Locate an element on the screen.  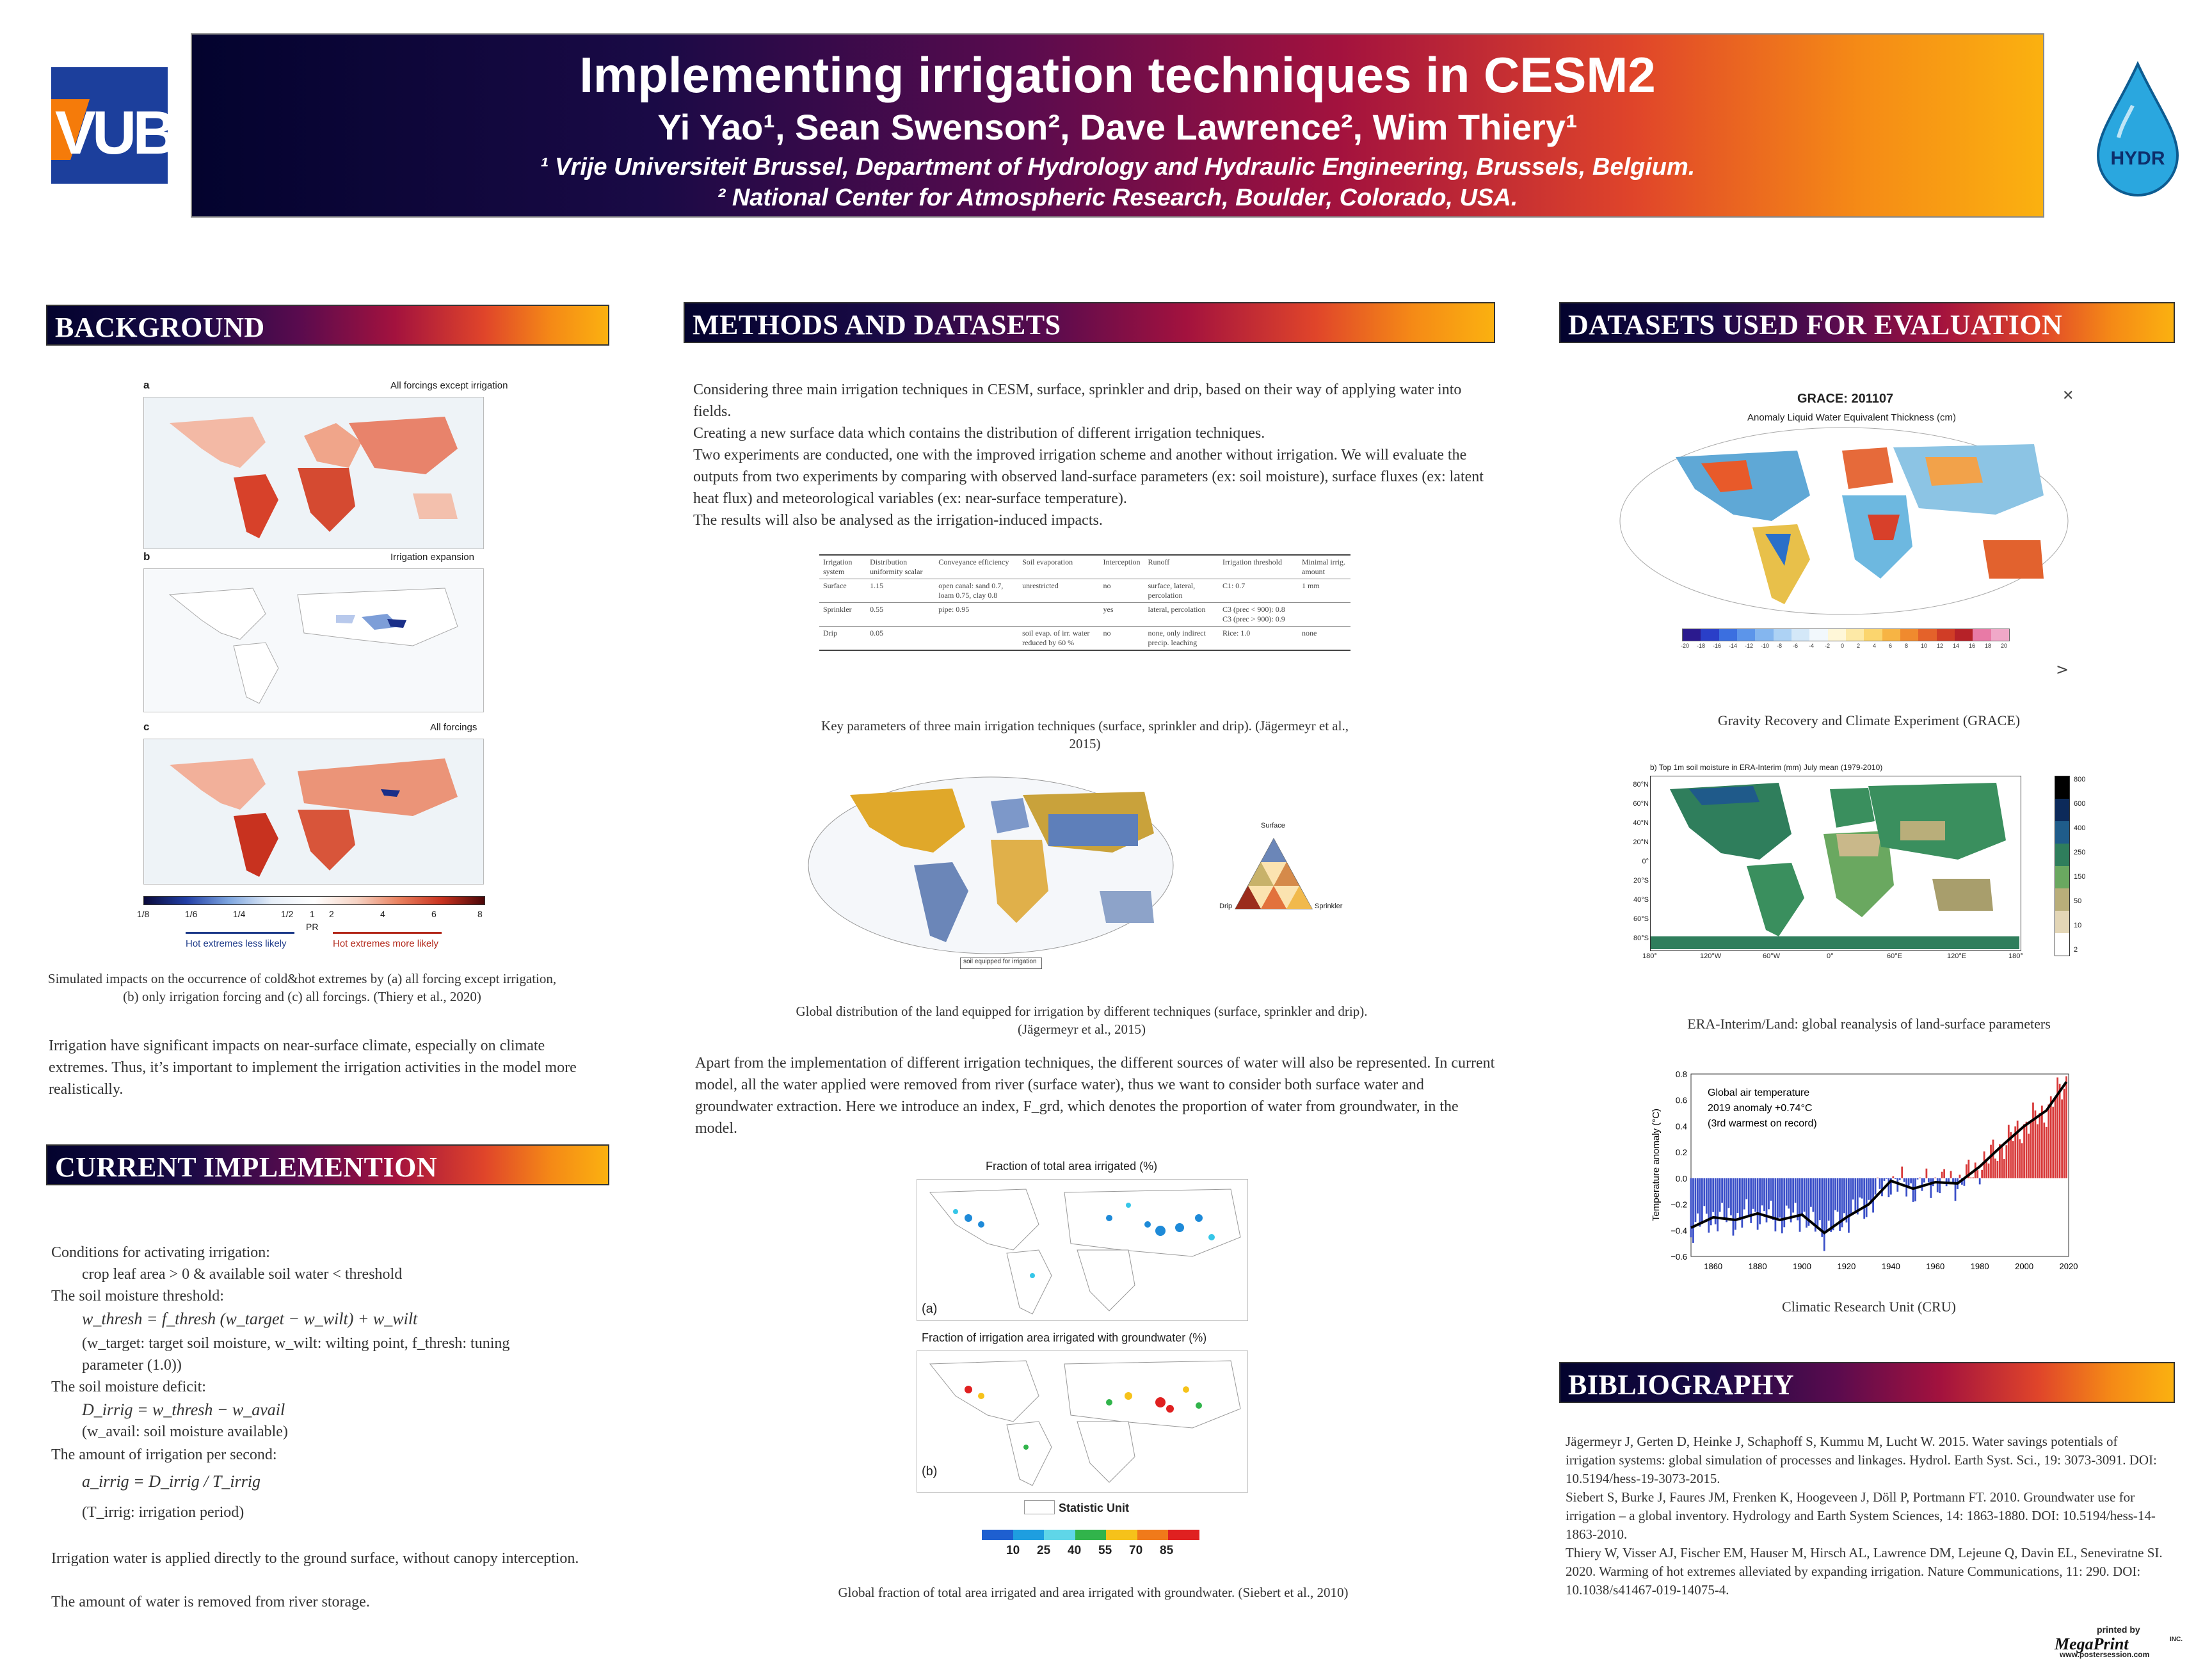
cru-xtick: 2020 is located at coordinates (2069, 1266).